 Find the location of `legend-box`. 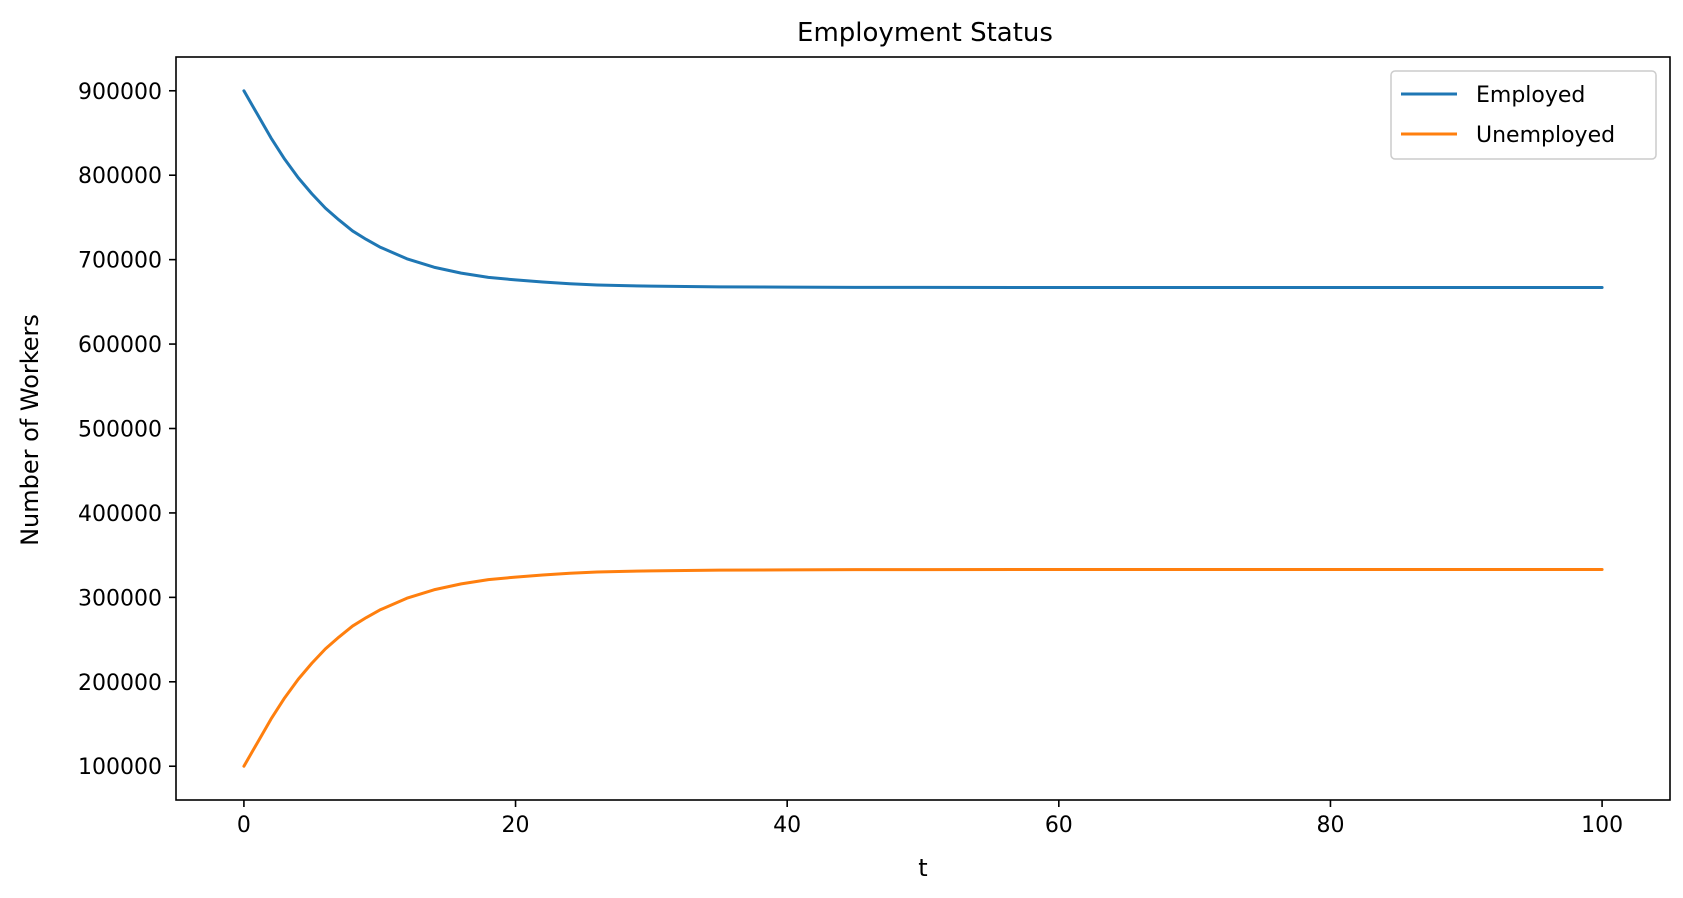

legend-box is located at coordinates (1523, 115).